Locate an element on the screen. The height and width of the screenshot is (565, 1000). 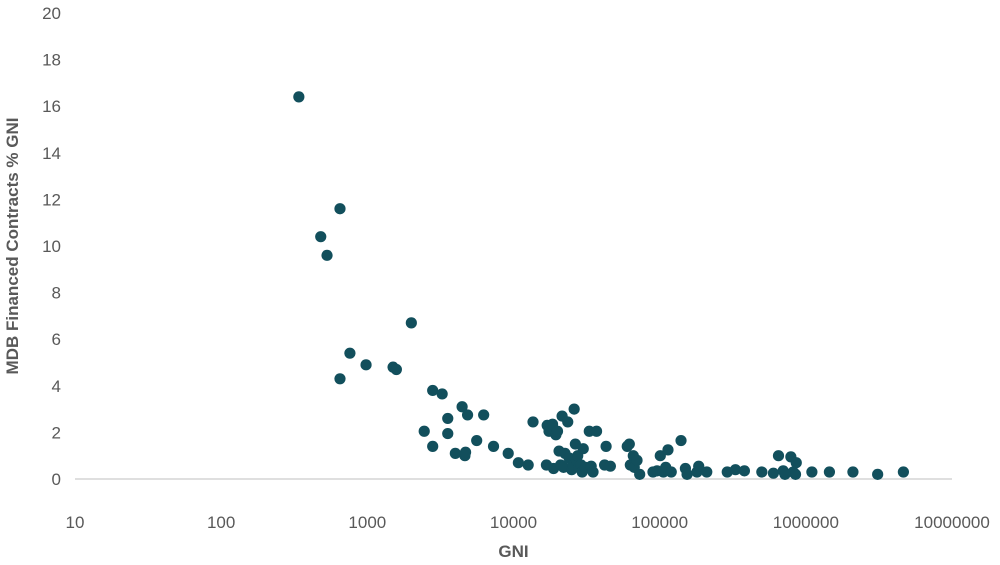
y-tick-label: 2 is located at coordinates (56, 432).